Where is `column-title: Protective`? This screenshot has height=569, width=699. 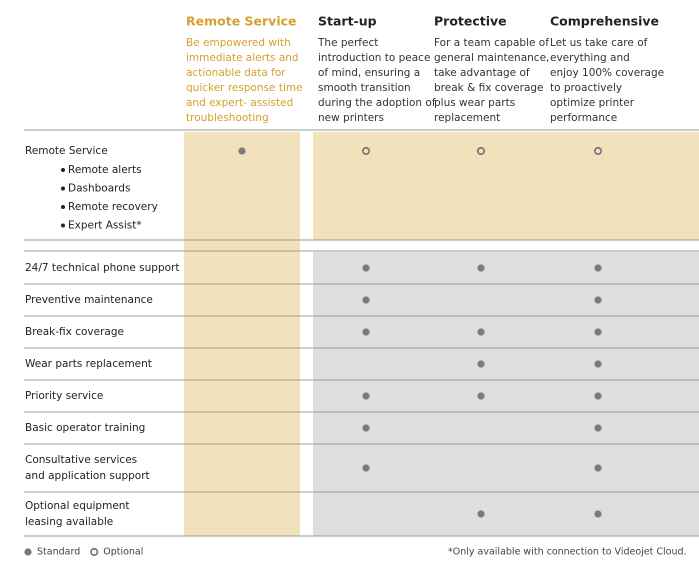
column-title: Protective is located at coordinates (470, 21).